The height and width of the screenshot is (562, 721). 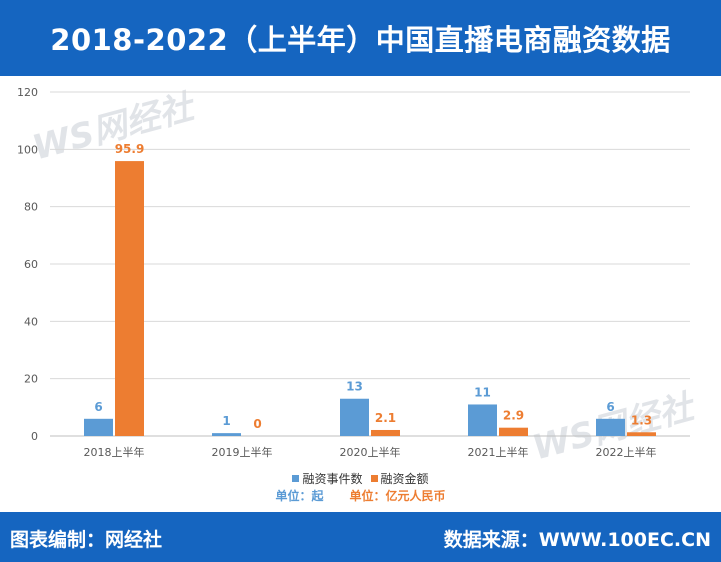 What do you see at coordinates (296, 478) in the screenshot?
I see `legend-swatch-events` at bounding box center [296, 478].